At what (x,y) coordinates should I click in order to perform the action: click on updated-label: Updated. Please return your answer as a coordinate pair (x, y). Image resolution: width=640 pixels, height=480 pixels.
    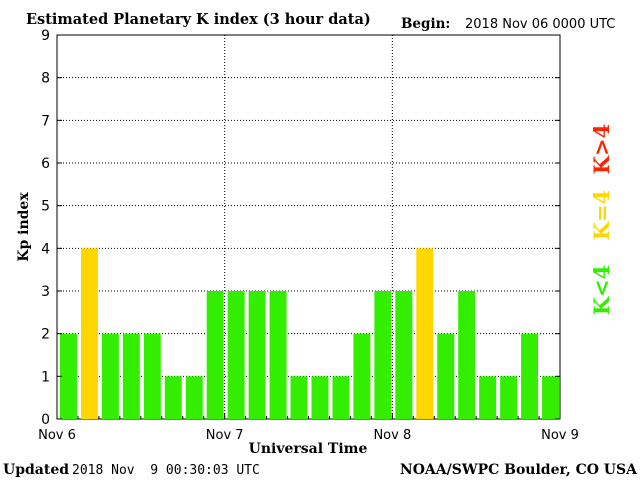
    Looking at the image, I should click on (36, 470).